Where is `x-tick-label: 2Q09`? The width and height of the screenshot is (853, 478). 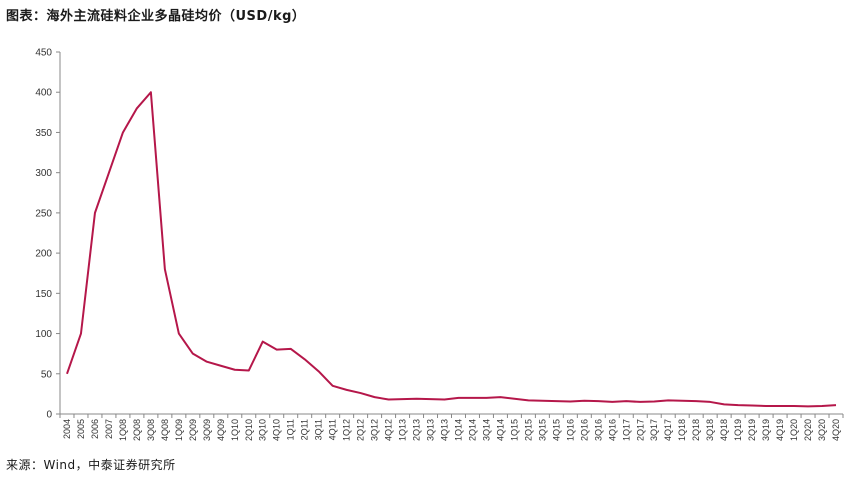
x-tick-label: 2Q09 is located at coordinates (193, 430).